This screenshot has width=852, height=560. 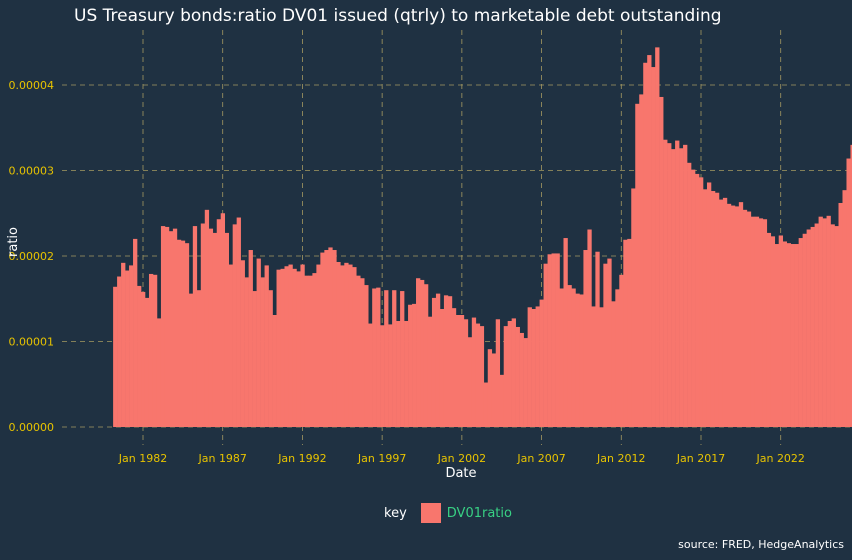 I want to click on x-tick-label: Jan 1982, so click(x=142, y=458).